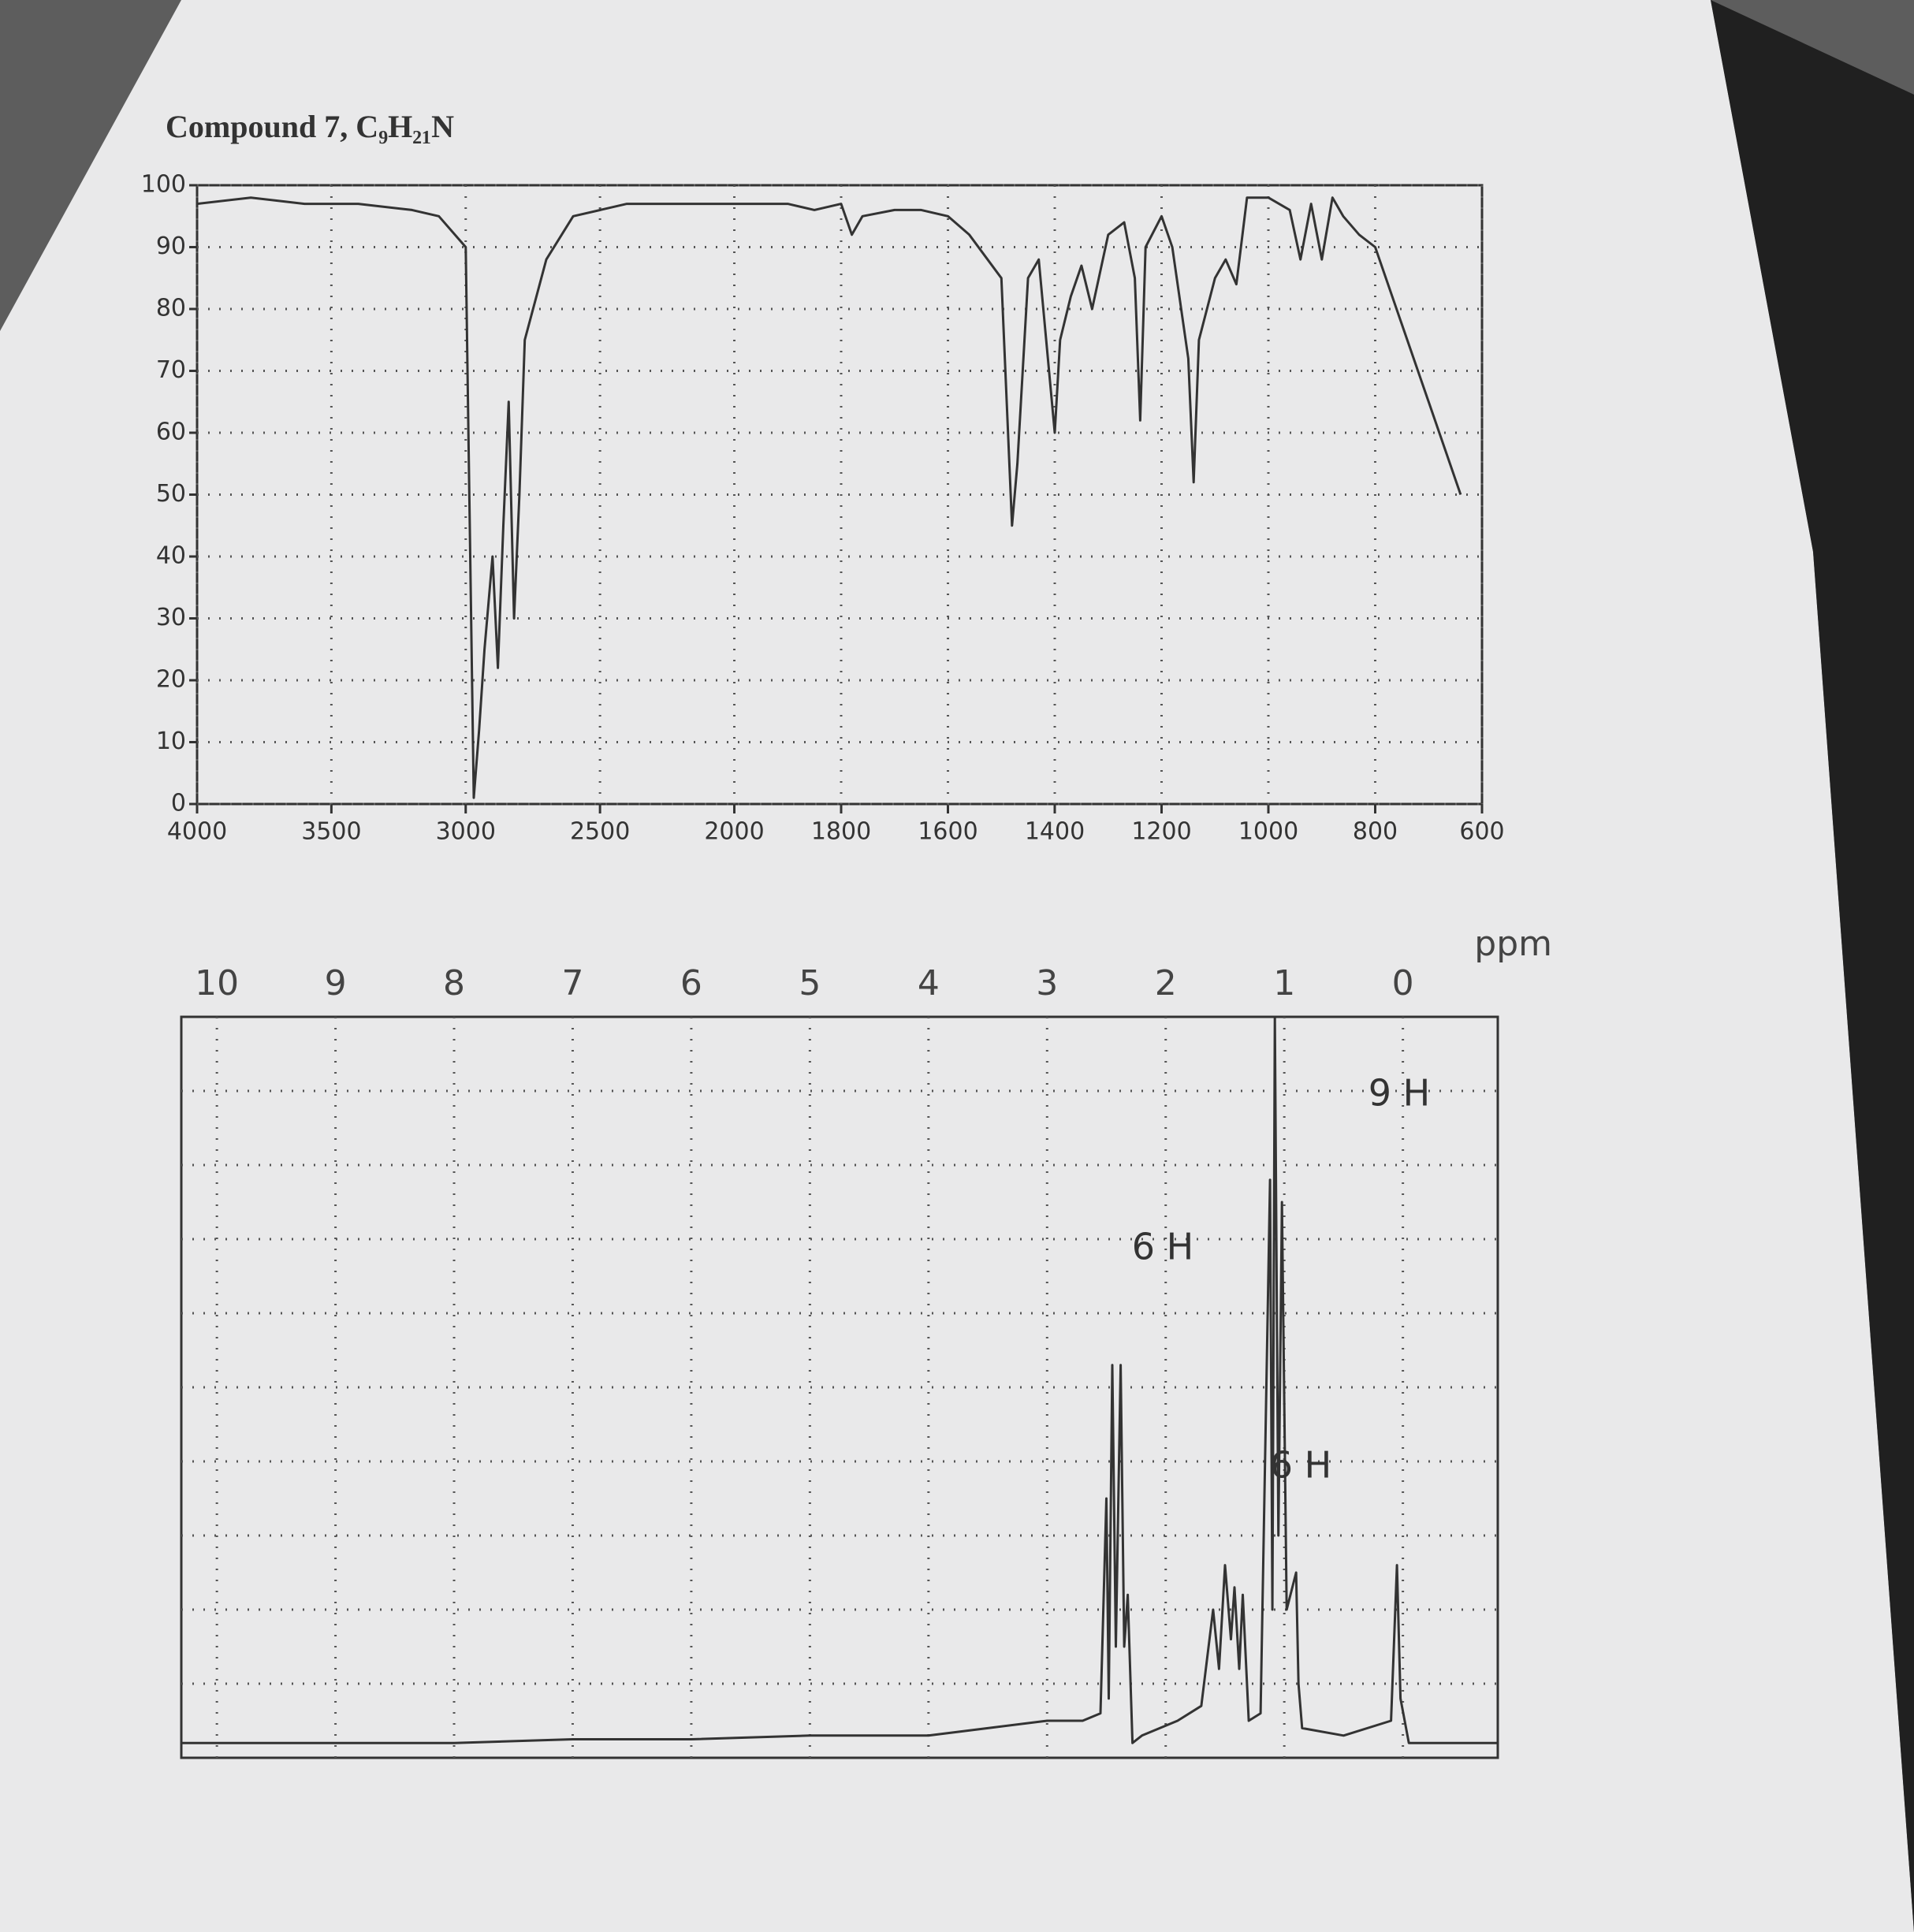  What do you see at coordinates (310, 126) in the screenshot?
I see `title: Compound 7, C₉H₂₁N` at bounding box center [310, 126].